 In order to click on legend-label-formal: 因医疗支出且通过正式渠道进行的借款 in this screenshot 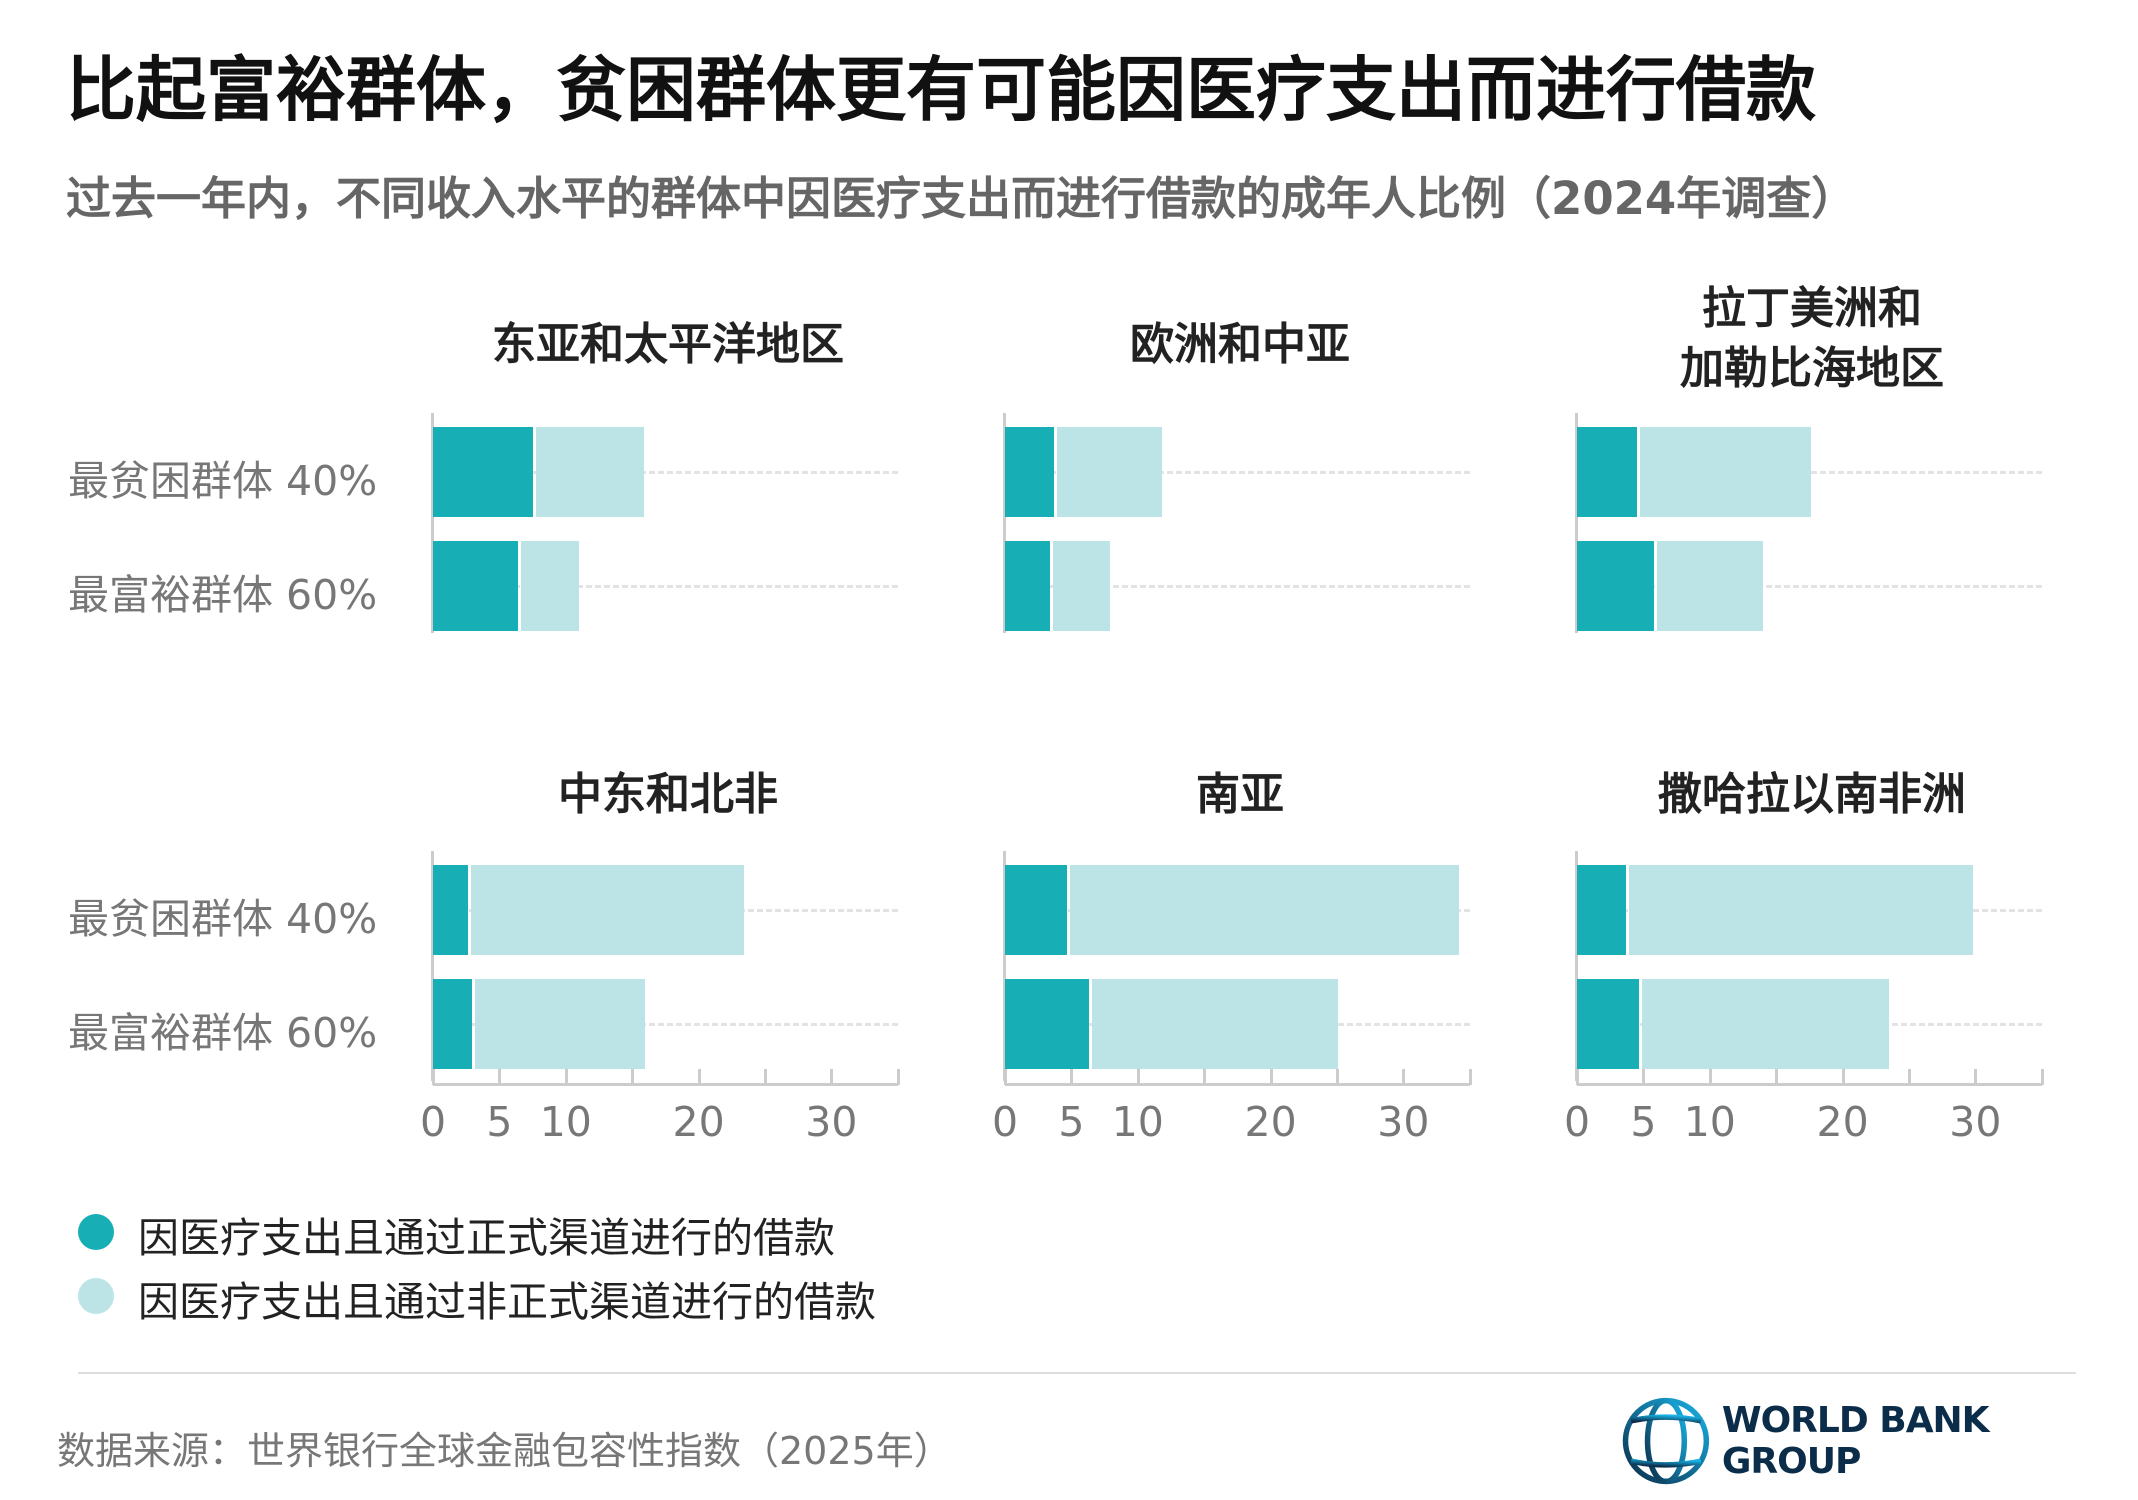, I will do `click(486, 1238)`.